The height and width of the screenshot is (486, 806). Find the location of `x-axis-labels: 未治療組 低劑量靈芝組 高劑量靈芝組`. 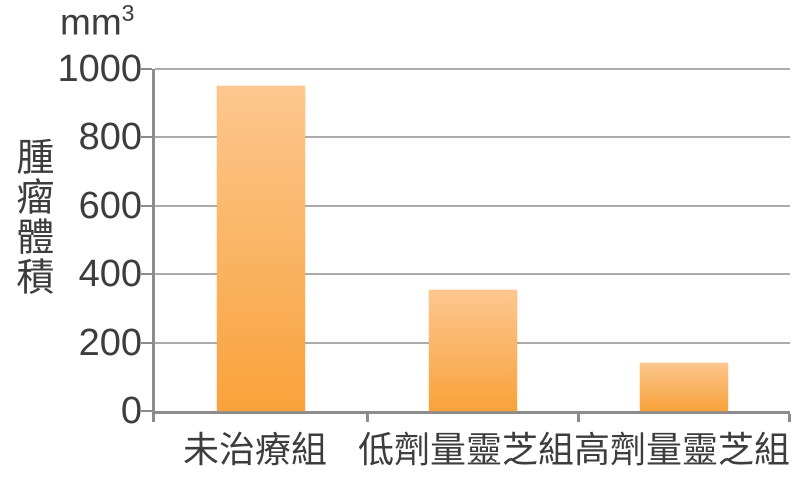

x-axis-labels: 未治療組 低劑量靈芝組 高劑量靈芝組 is located at coordinates (471, 450).